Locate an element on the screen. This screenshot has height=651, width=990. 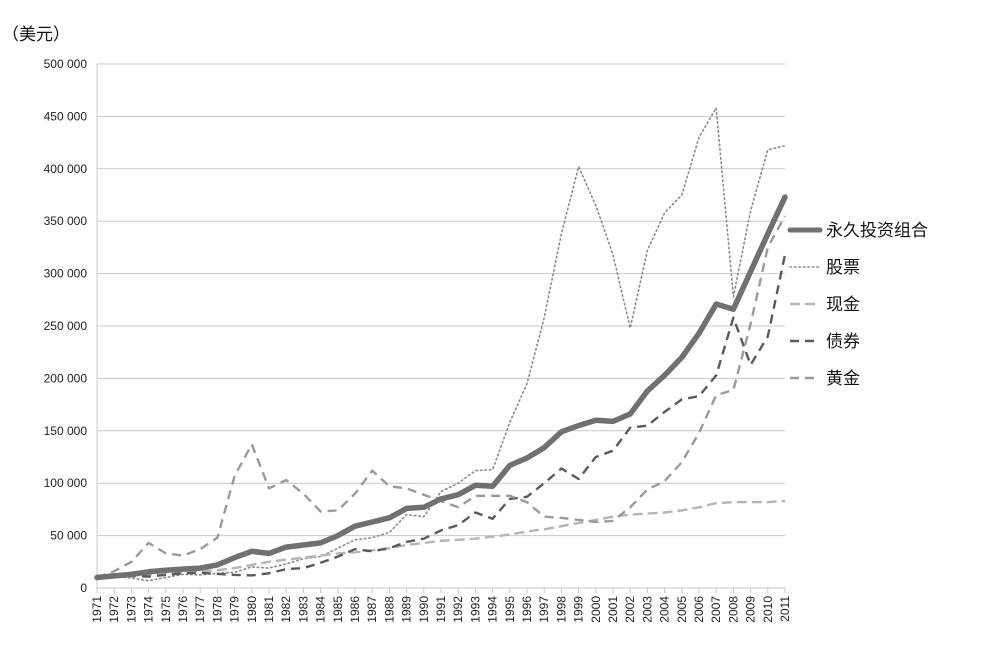
x-tick-label: 2006 is located at coordinates (699, 609).